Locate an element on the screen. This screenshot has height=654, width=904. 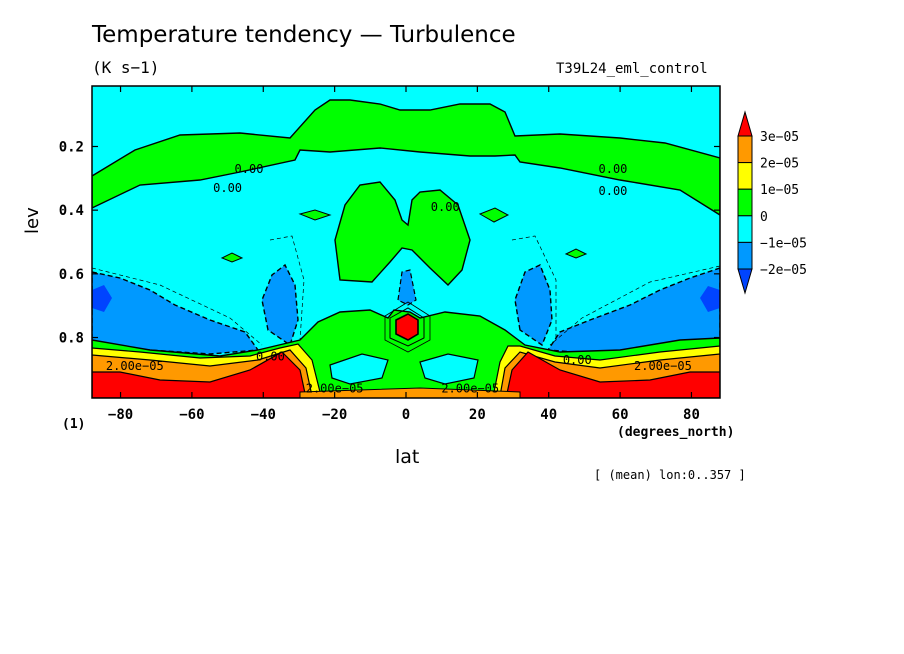
colorbar-label: 2e−05 is located at coordinates (779, 164).